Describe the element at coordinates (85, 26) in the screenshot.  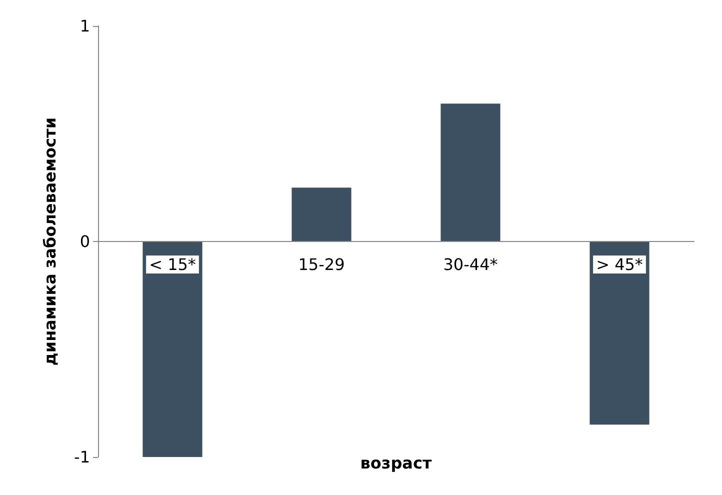
I see `y-tick-label: 1` at that location.